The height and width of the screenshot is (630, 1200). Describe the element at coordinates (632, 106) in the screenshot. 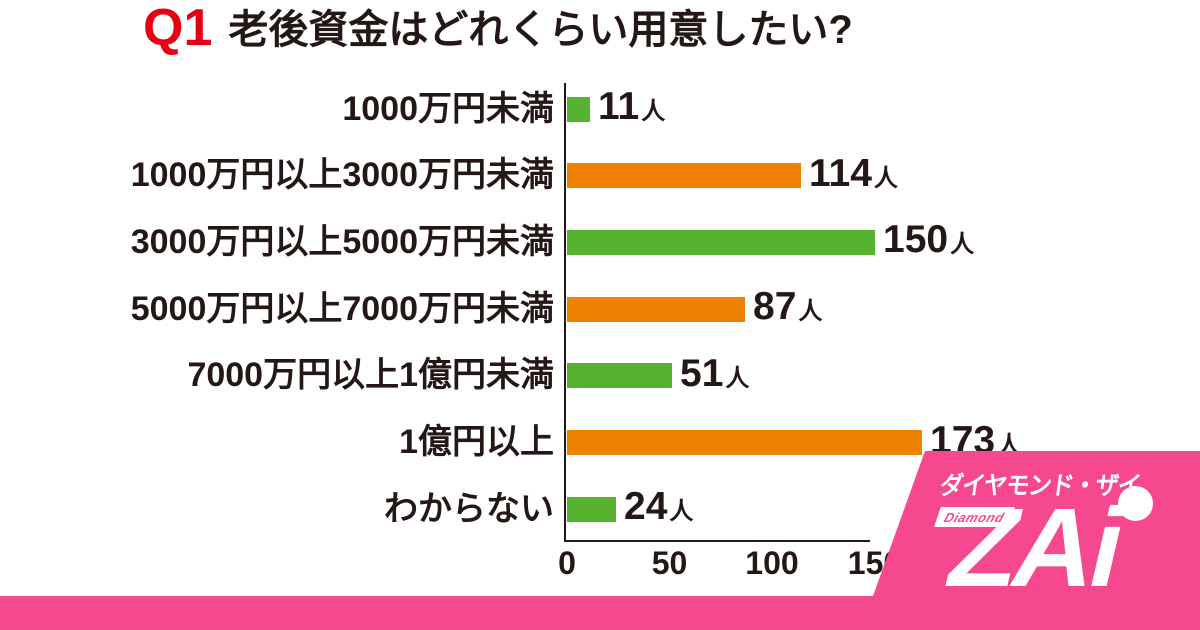

I see `bar-value: 11 人` at that location.